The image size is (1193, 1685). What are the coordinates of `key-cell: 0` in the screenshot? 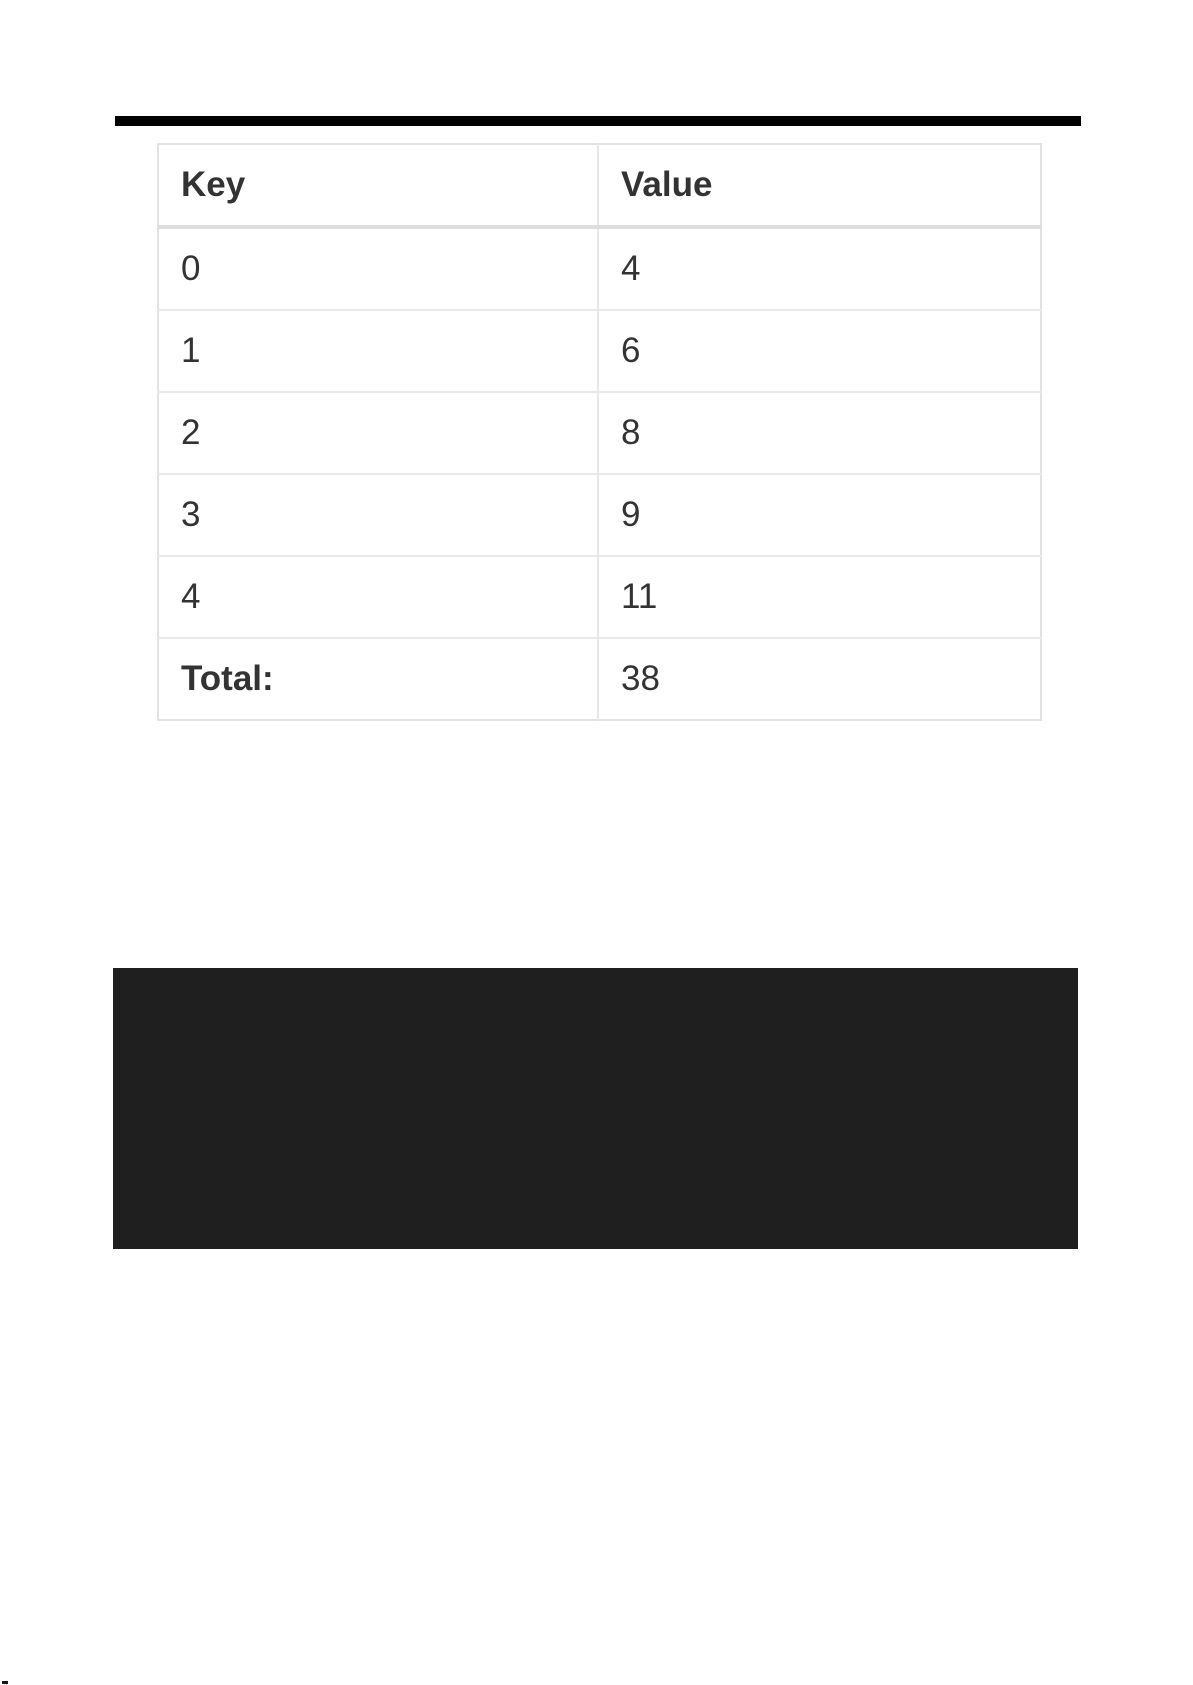 It's located at (191, 268).